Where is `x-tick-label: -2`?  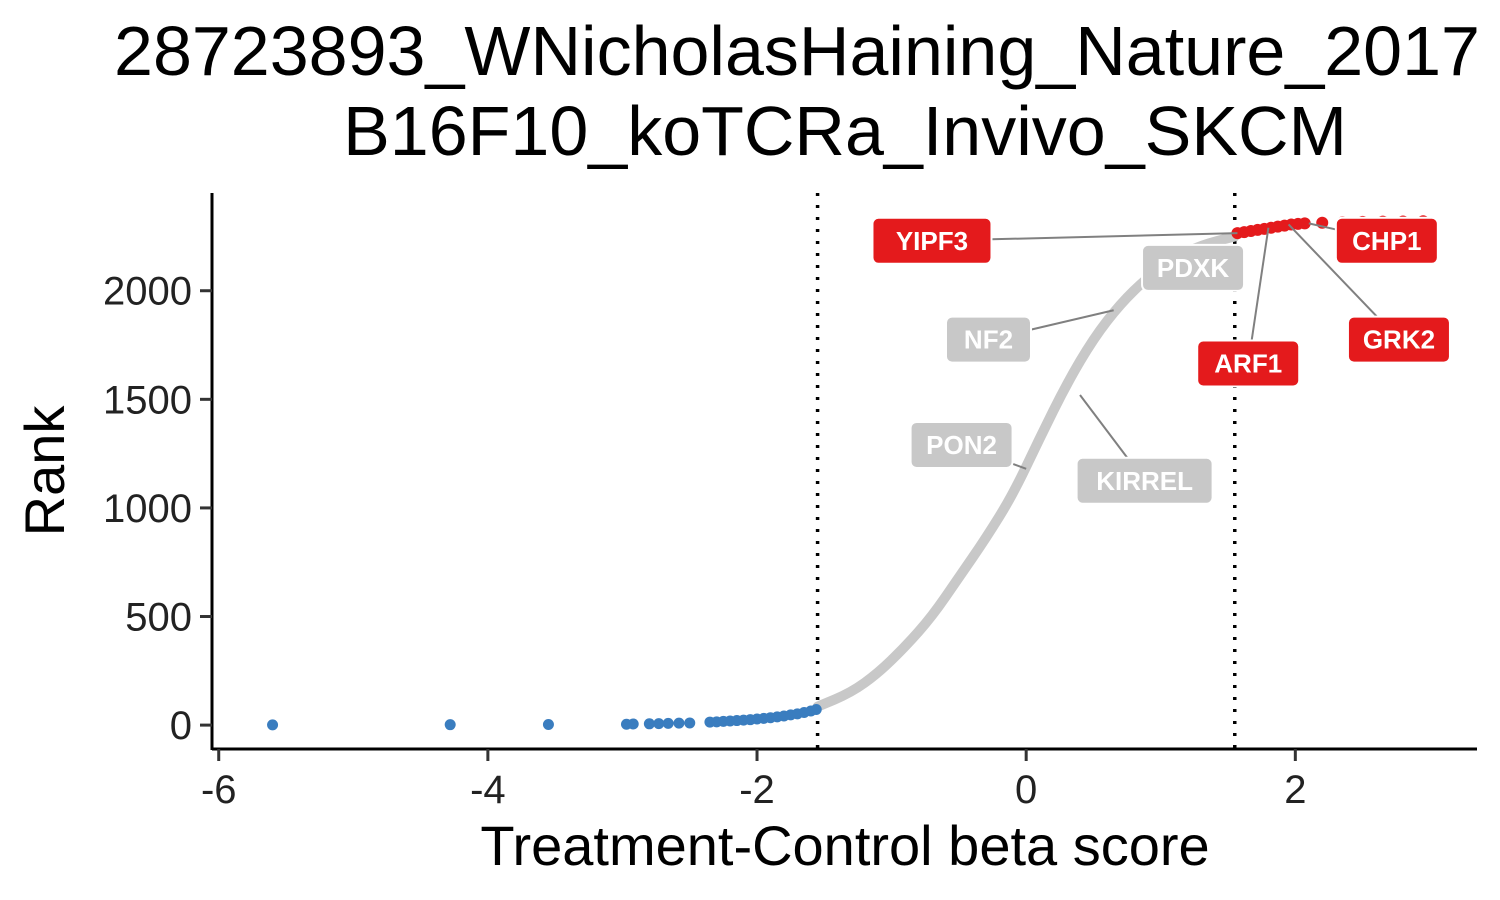 x-tick-label: -2 is located at coordinates (757, 790).